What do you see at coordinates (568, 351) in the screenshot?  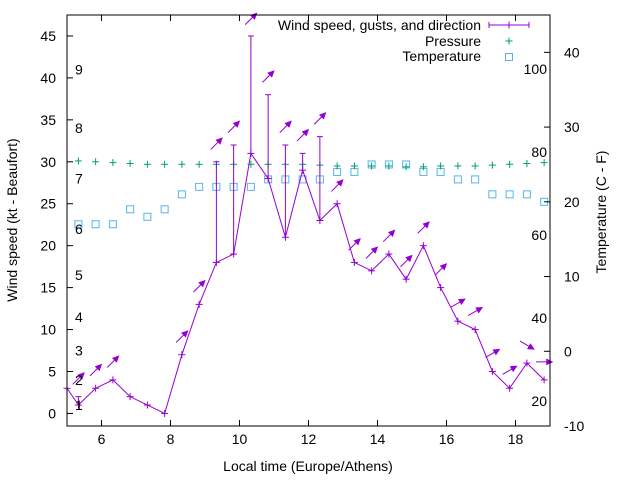 I see `y2-tick-label: 0` at bounding box center [568, 351].